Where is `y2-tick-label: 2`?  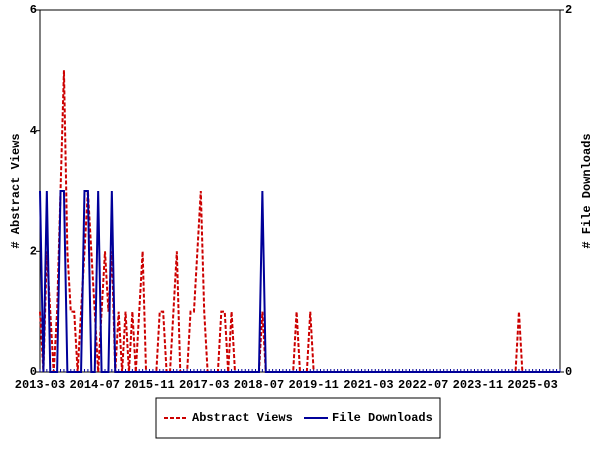
y2-tick-label: 2 is located at coordinates (568, 10).